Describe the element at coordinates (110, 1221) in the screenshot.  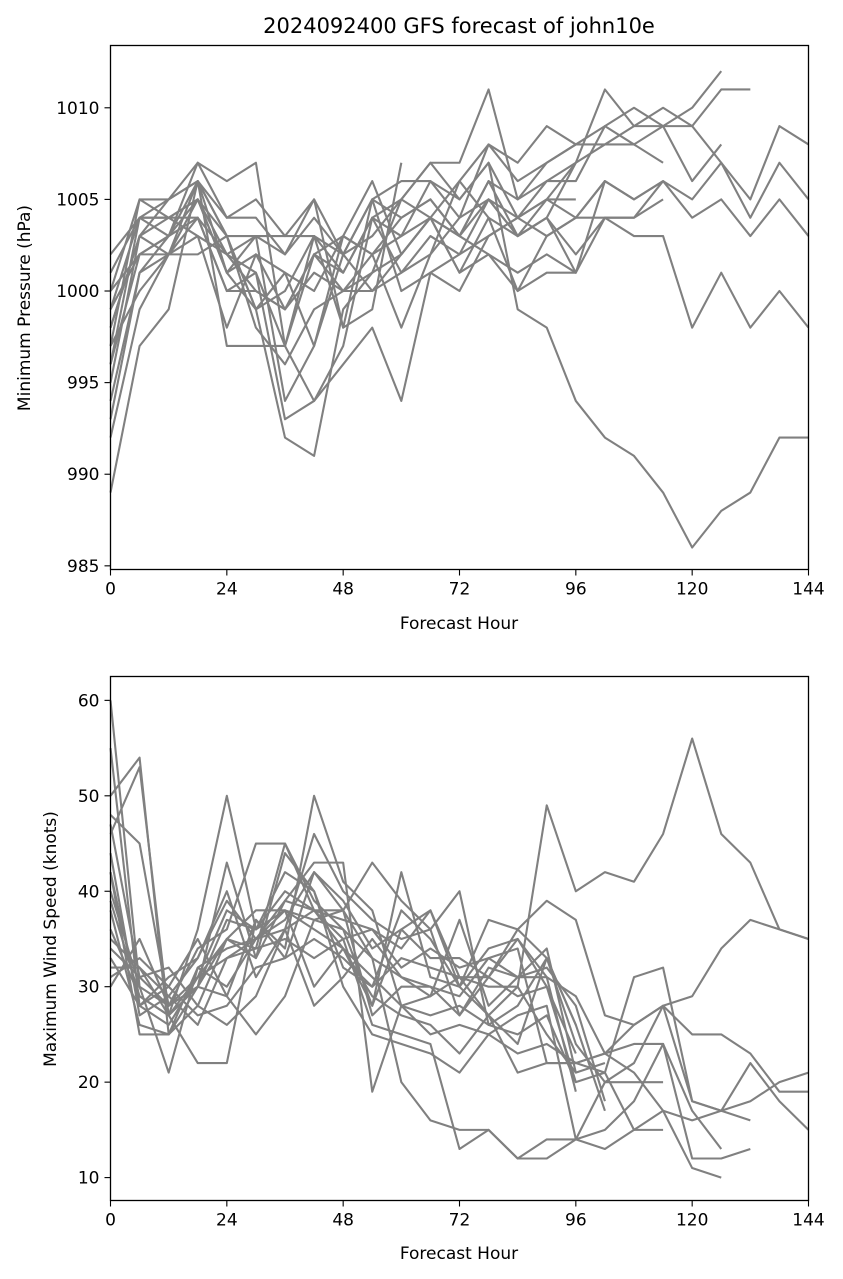
I see `wind-x-tick-label: 0` at that location.